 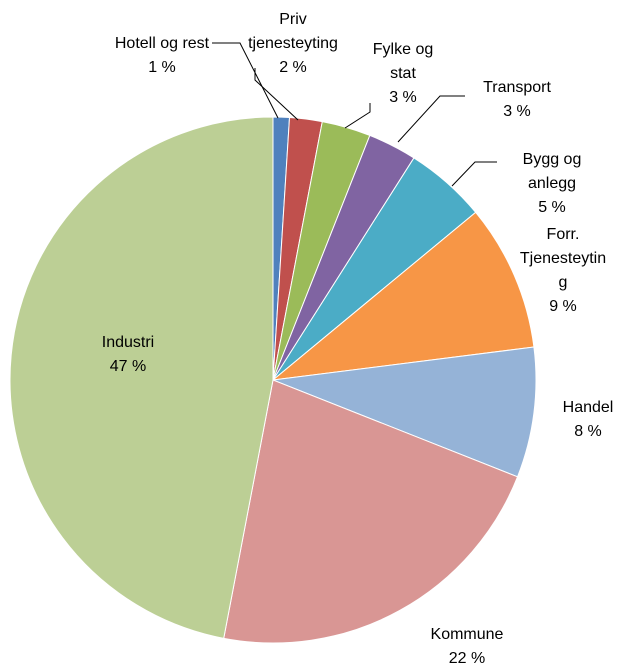 What do you see at coordinates (563, 306) in the screenshot?
I see `value-label: 9 %` at bounding box center [563, 306].